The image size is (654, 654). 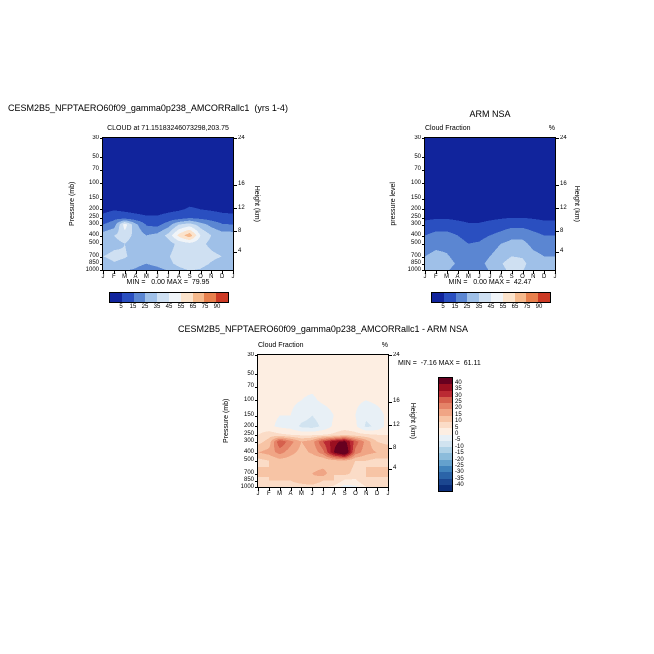 I want to click on height-axis-label: Height (km), so click(x=256, y=203).